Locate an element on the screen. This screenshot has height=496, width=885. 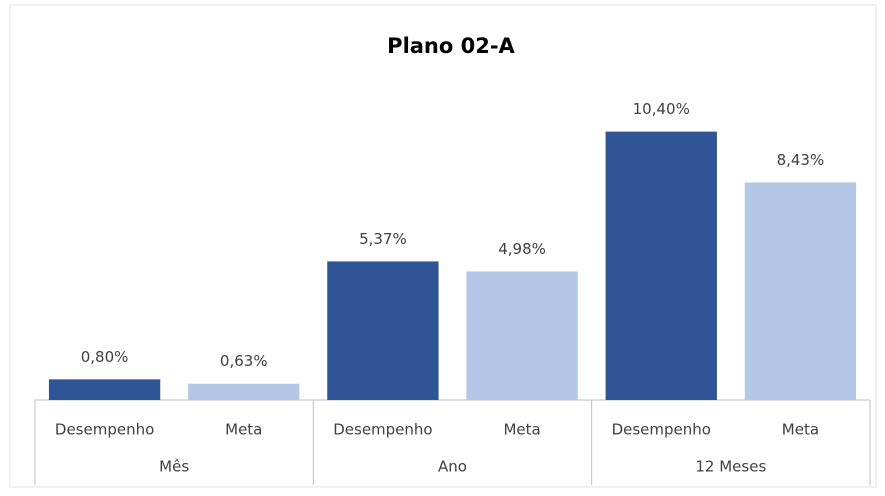
data-label: 10,40% is located at coordinates (661, 109).